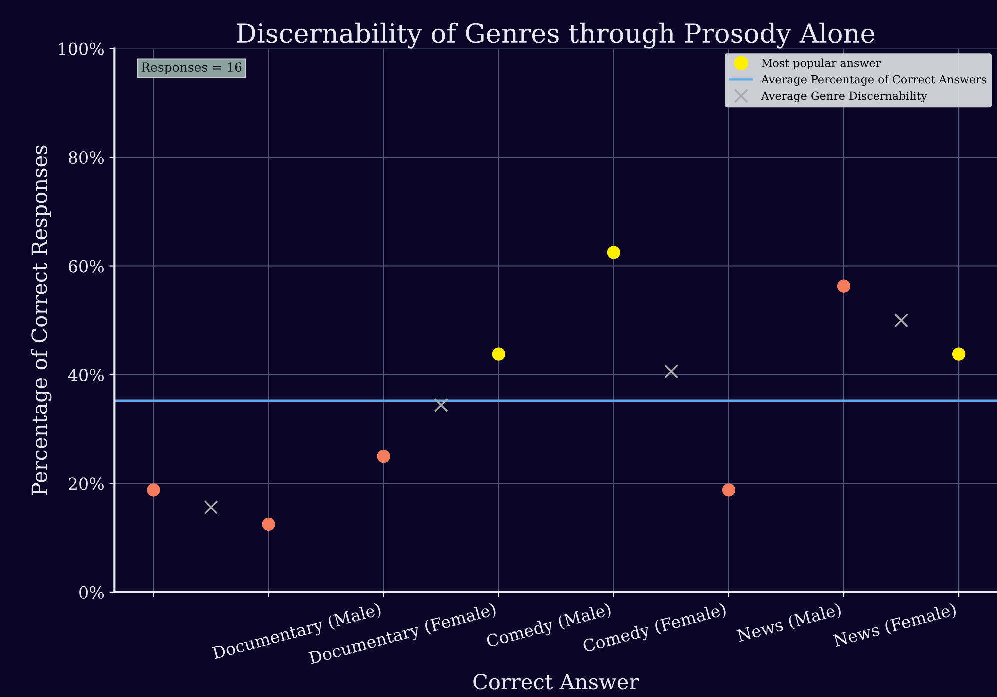  I want to click on annotation: Responses = 16, so click(192, 68).